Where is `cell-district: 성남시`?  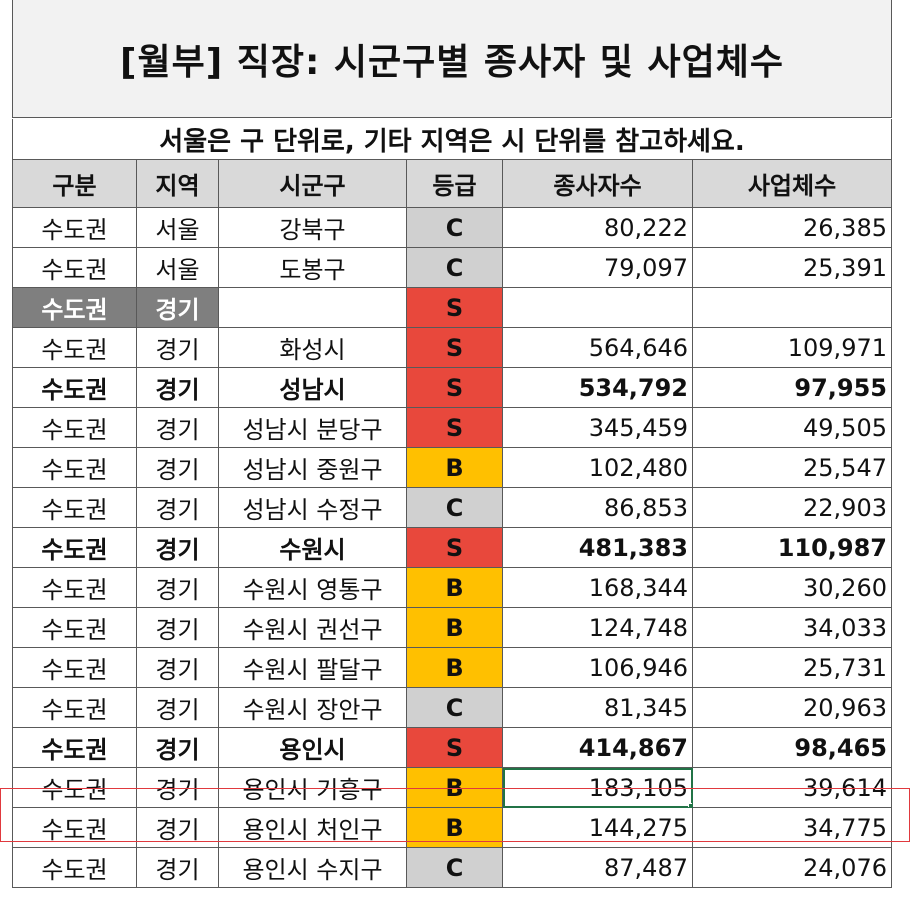 cell-district: 성남시 is located at coordinates (312, 387).